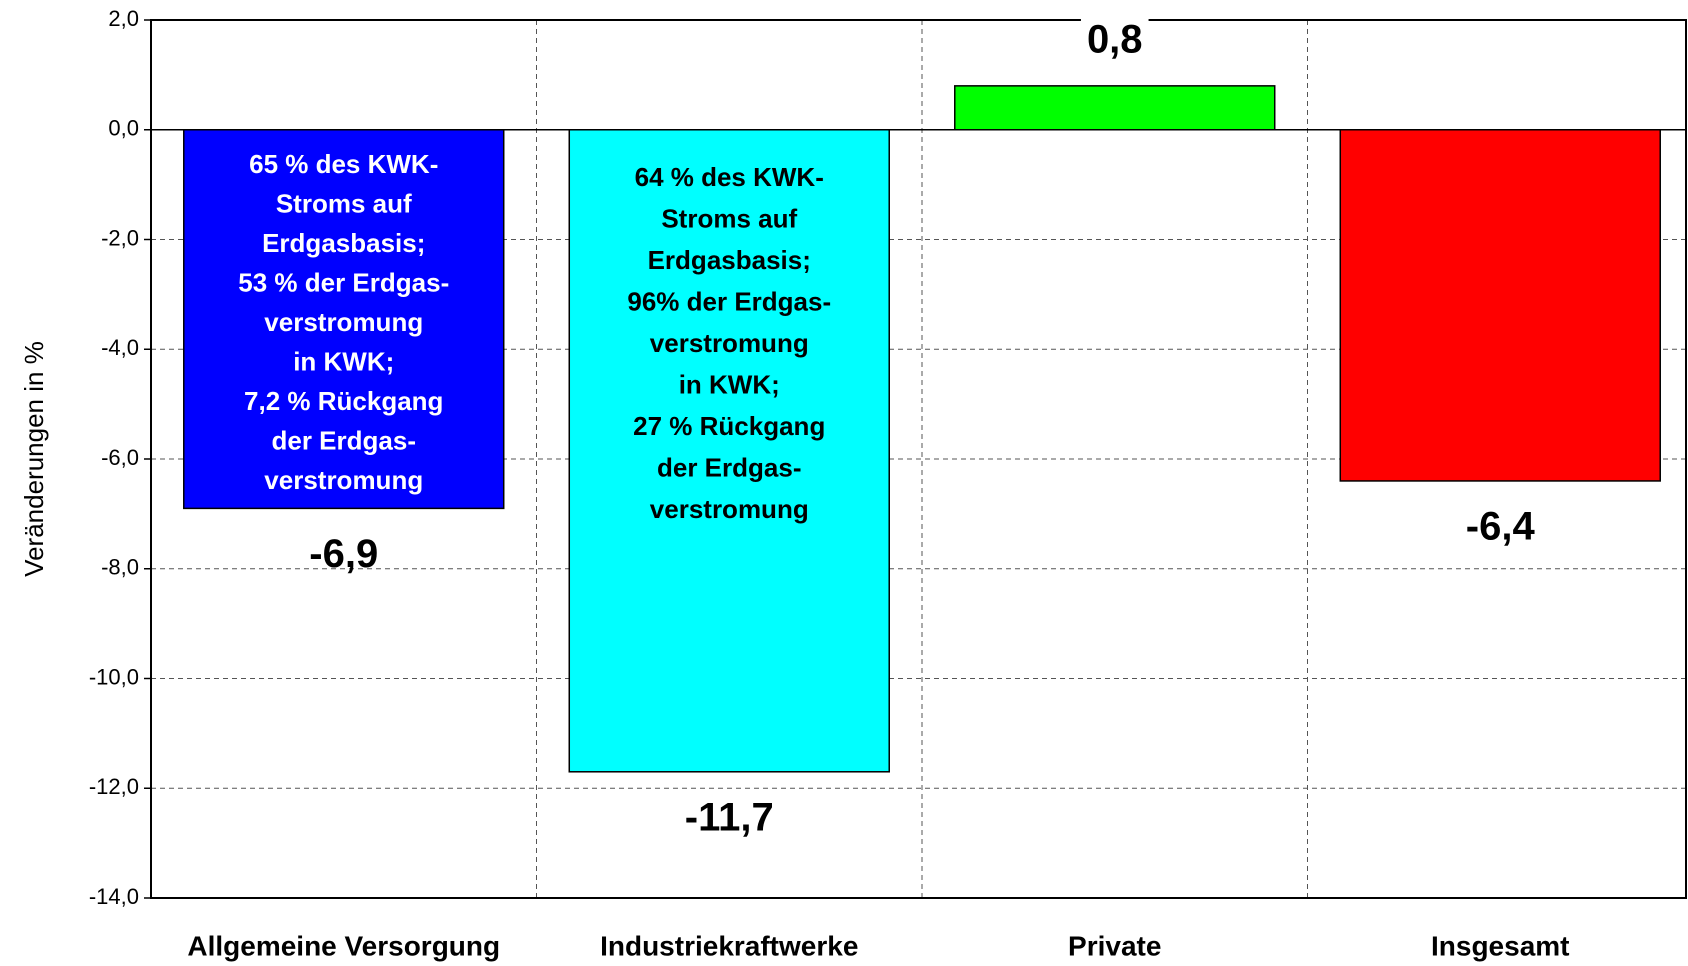 This screenshot has height=966, width=1688. Describe the element at coordinates (1501, 527) in the screenshot. I see `value-label: -6,4` at that location.